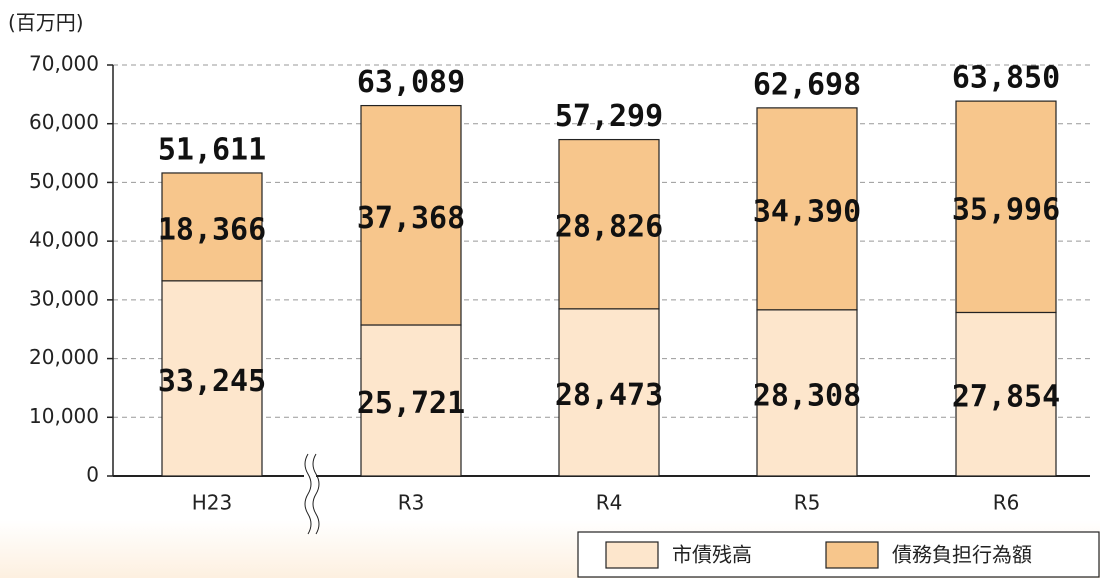 The image size is (1100, 578). Describe the element at coordinates (609, 227) in the screenshot. I see `value-label: 28,826` at that location.